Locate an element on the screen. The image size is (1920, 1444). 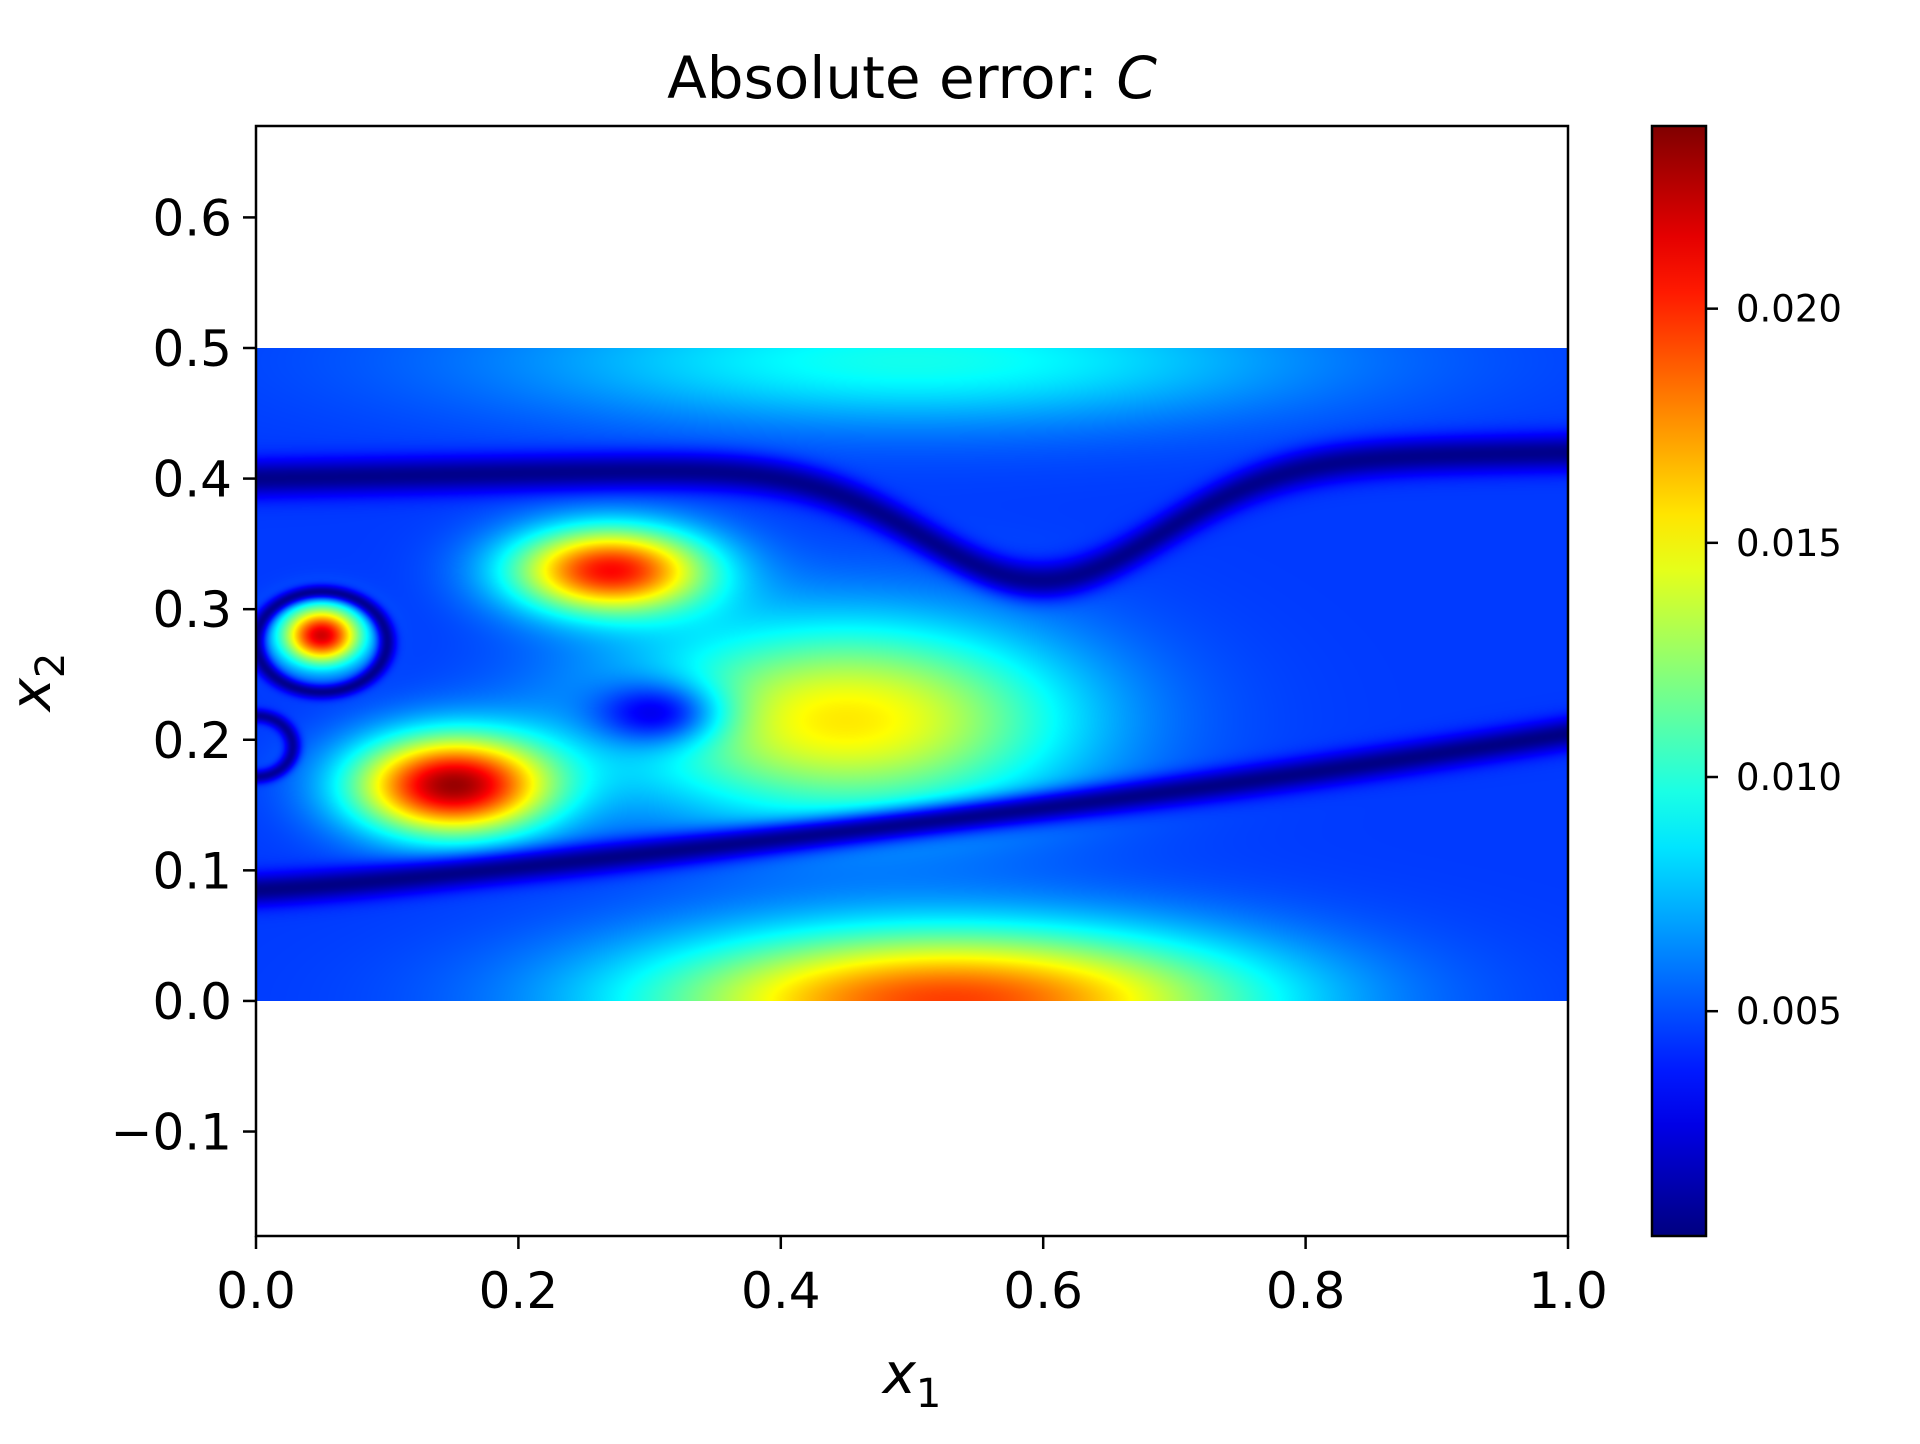
y-tick-label: 0.1 is located at coordinates (192, 871).